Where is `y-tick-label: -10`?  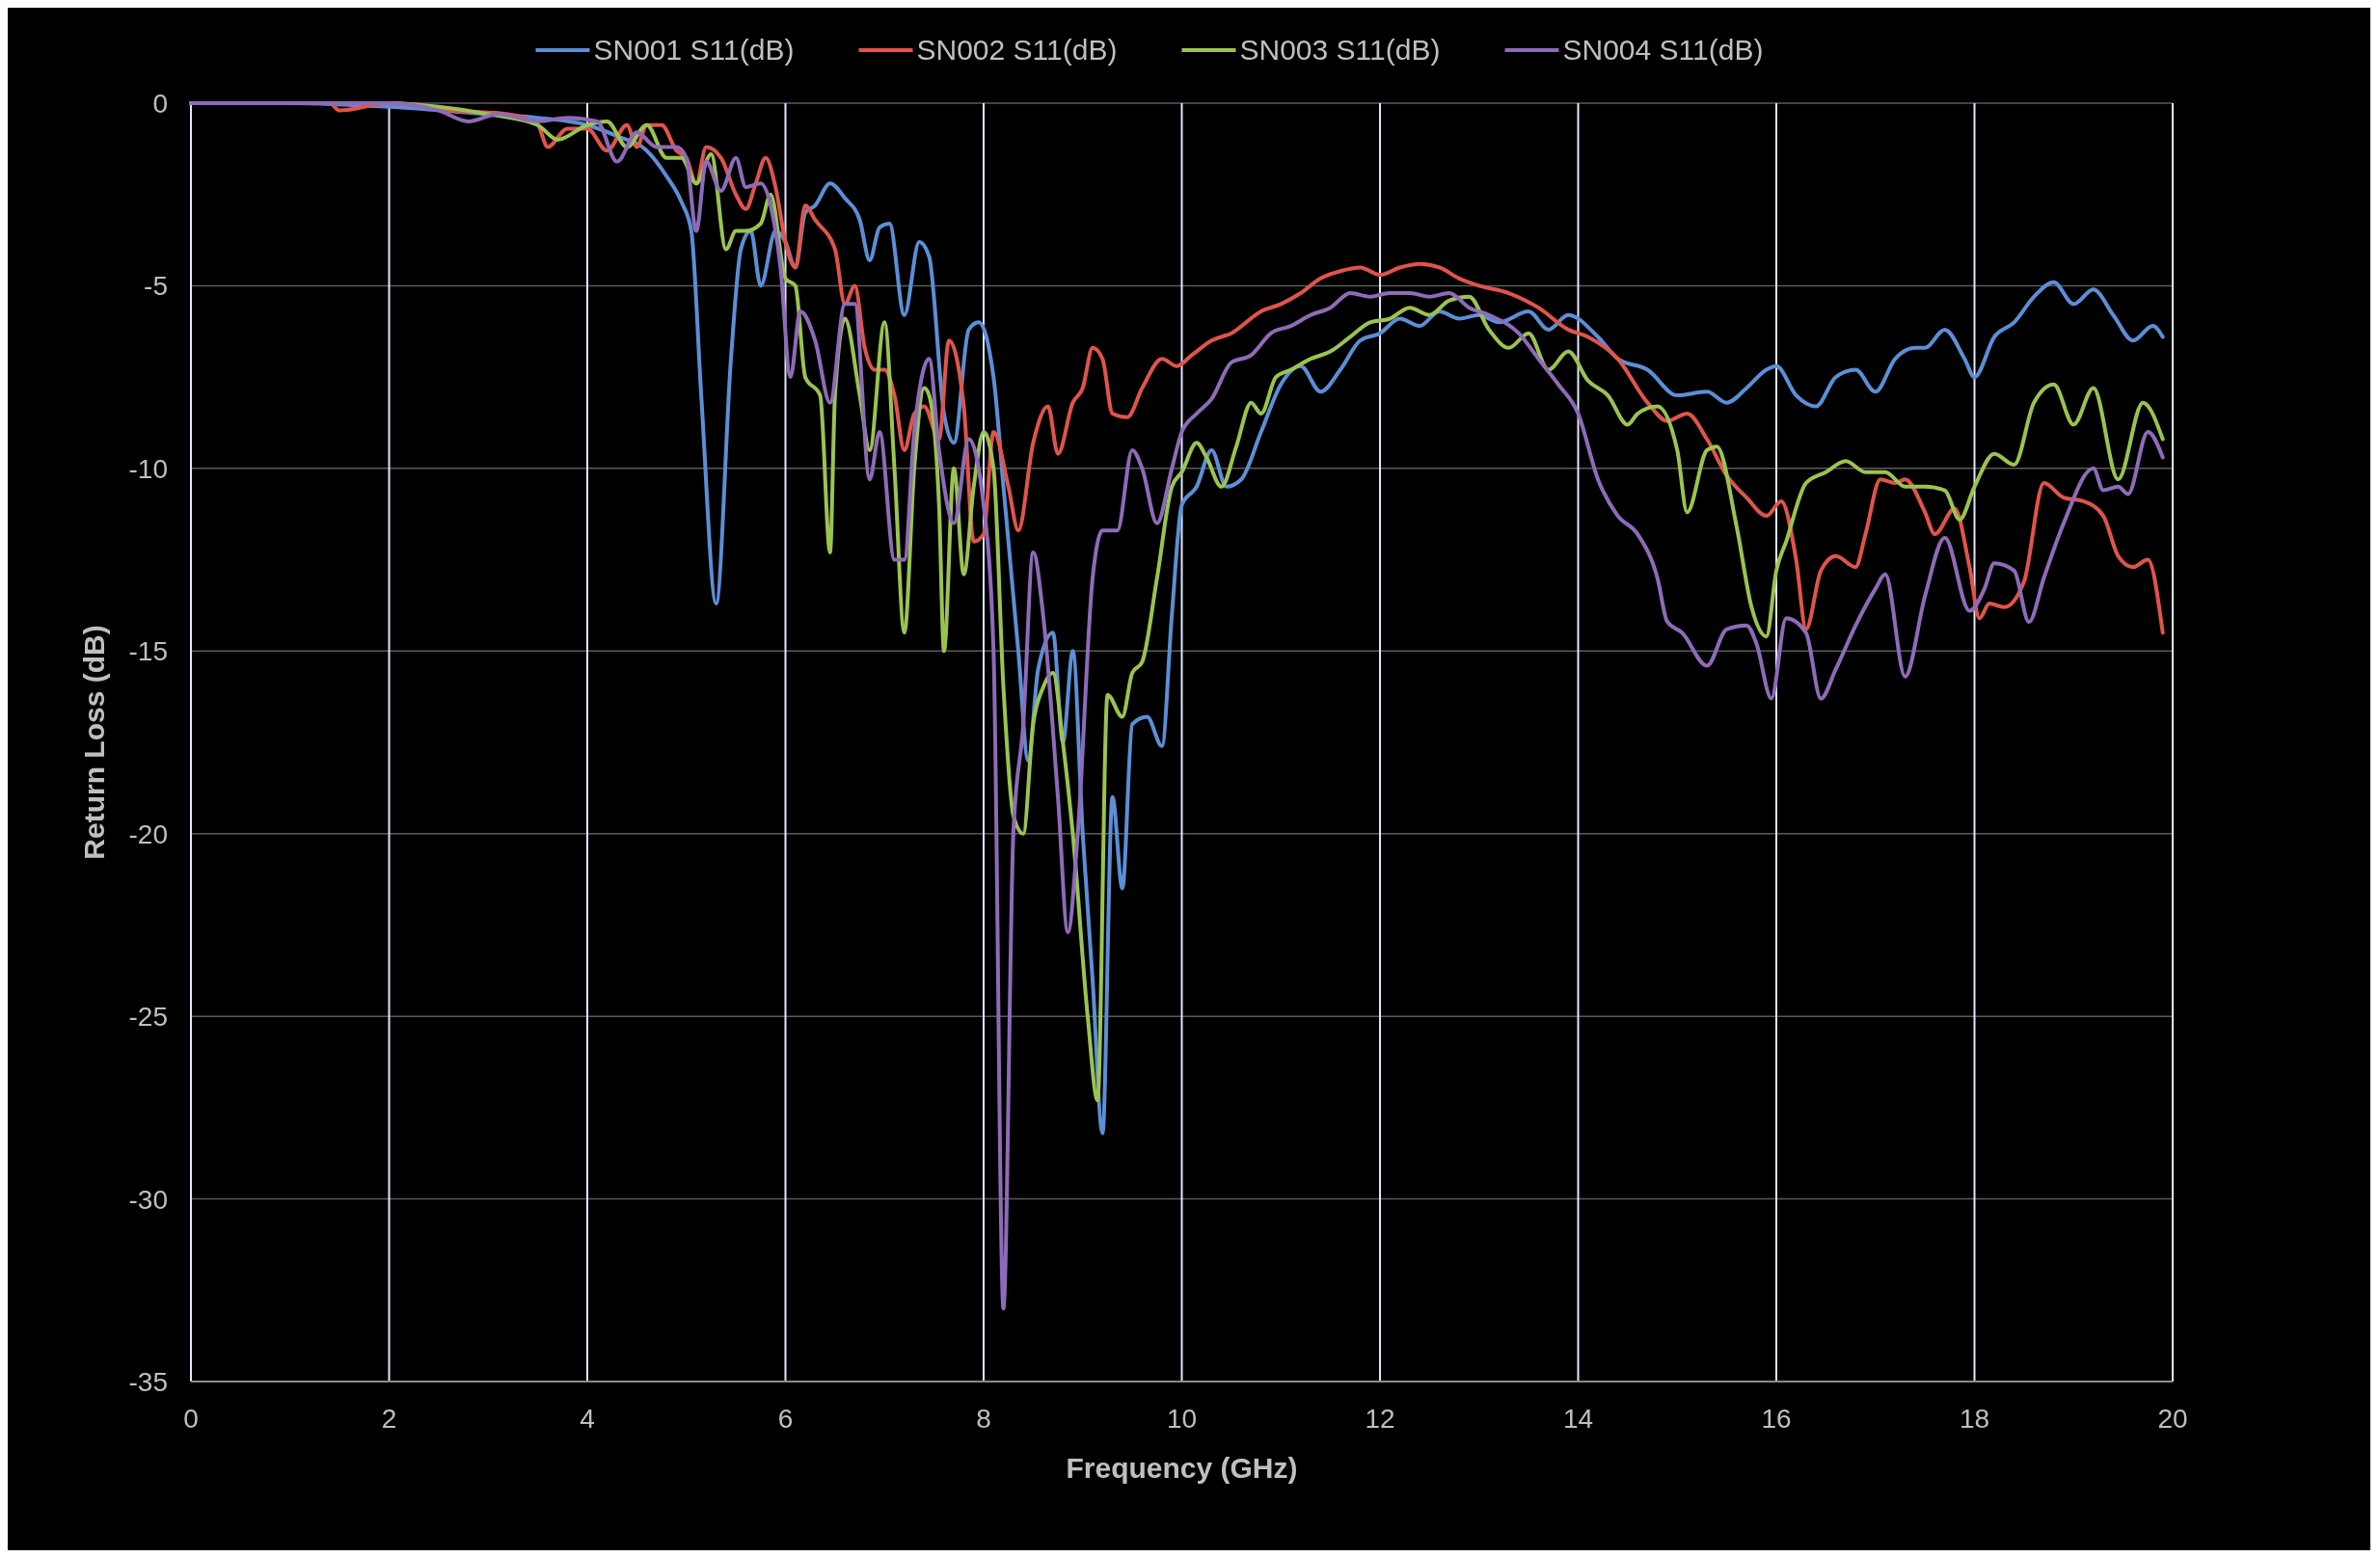
y-tick-label: -10 is located at coordinates (148, 468).